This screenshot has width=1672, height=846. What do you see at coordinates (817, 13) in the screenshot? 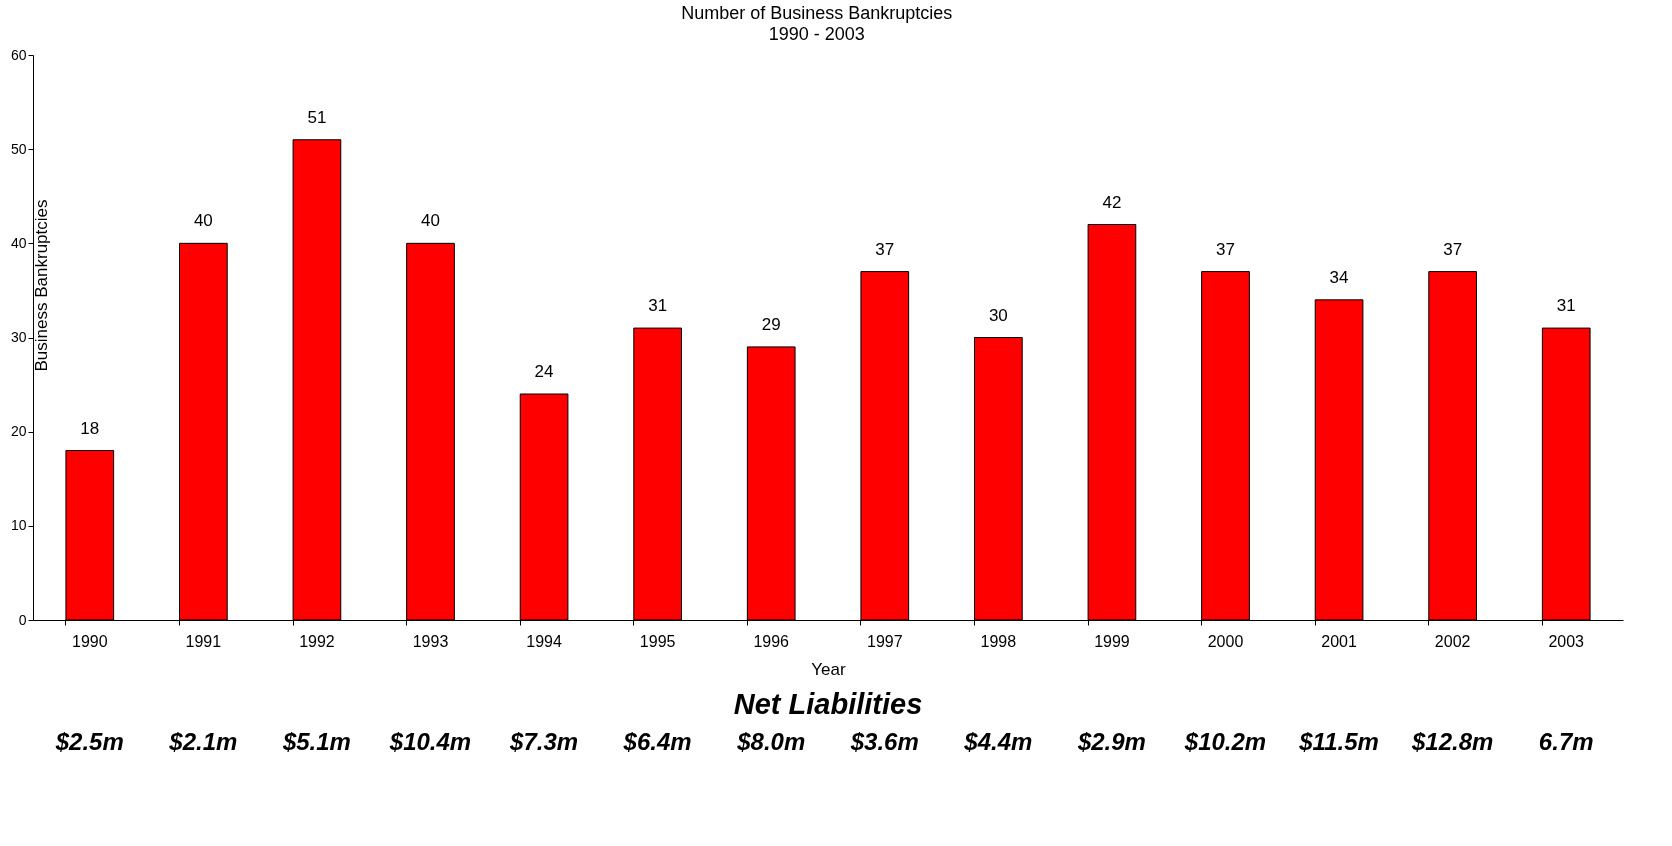
I see `chart-title: Number of Business Bankruptcies` at bounding box center [817, 13].